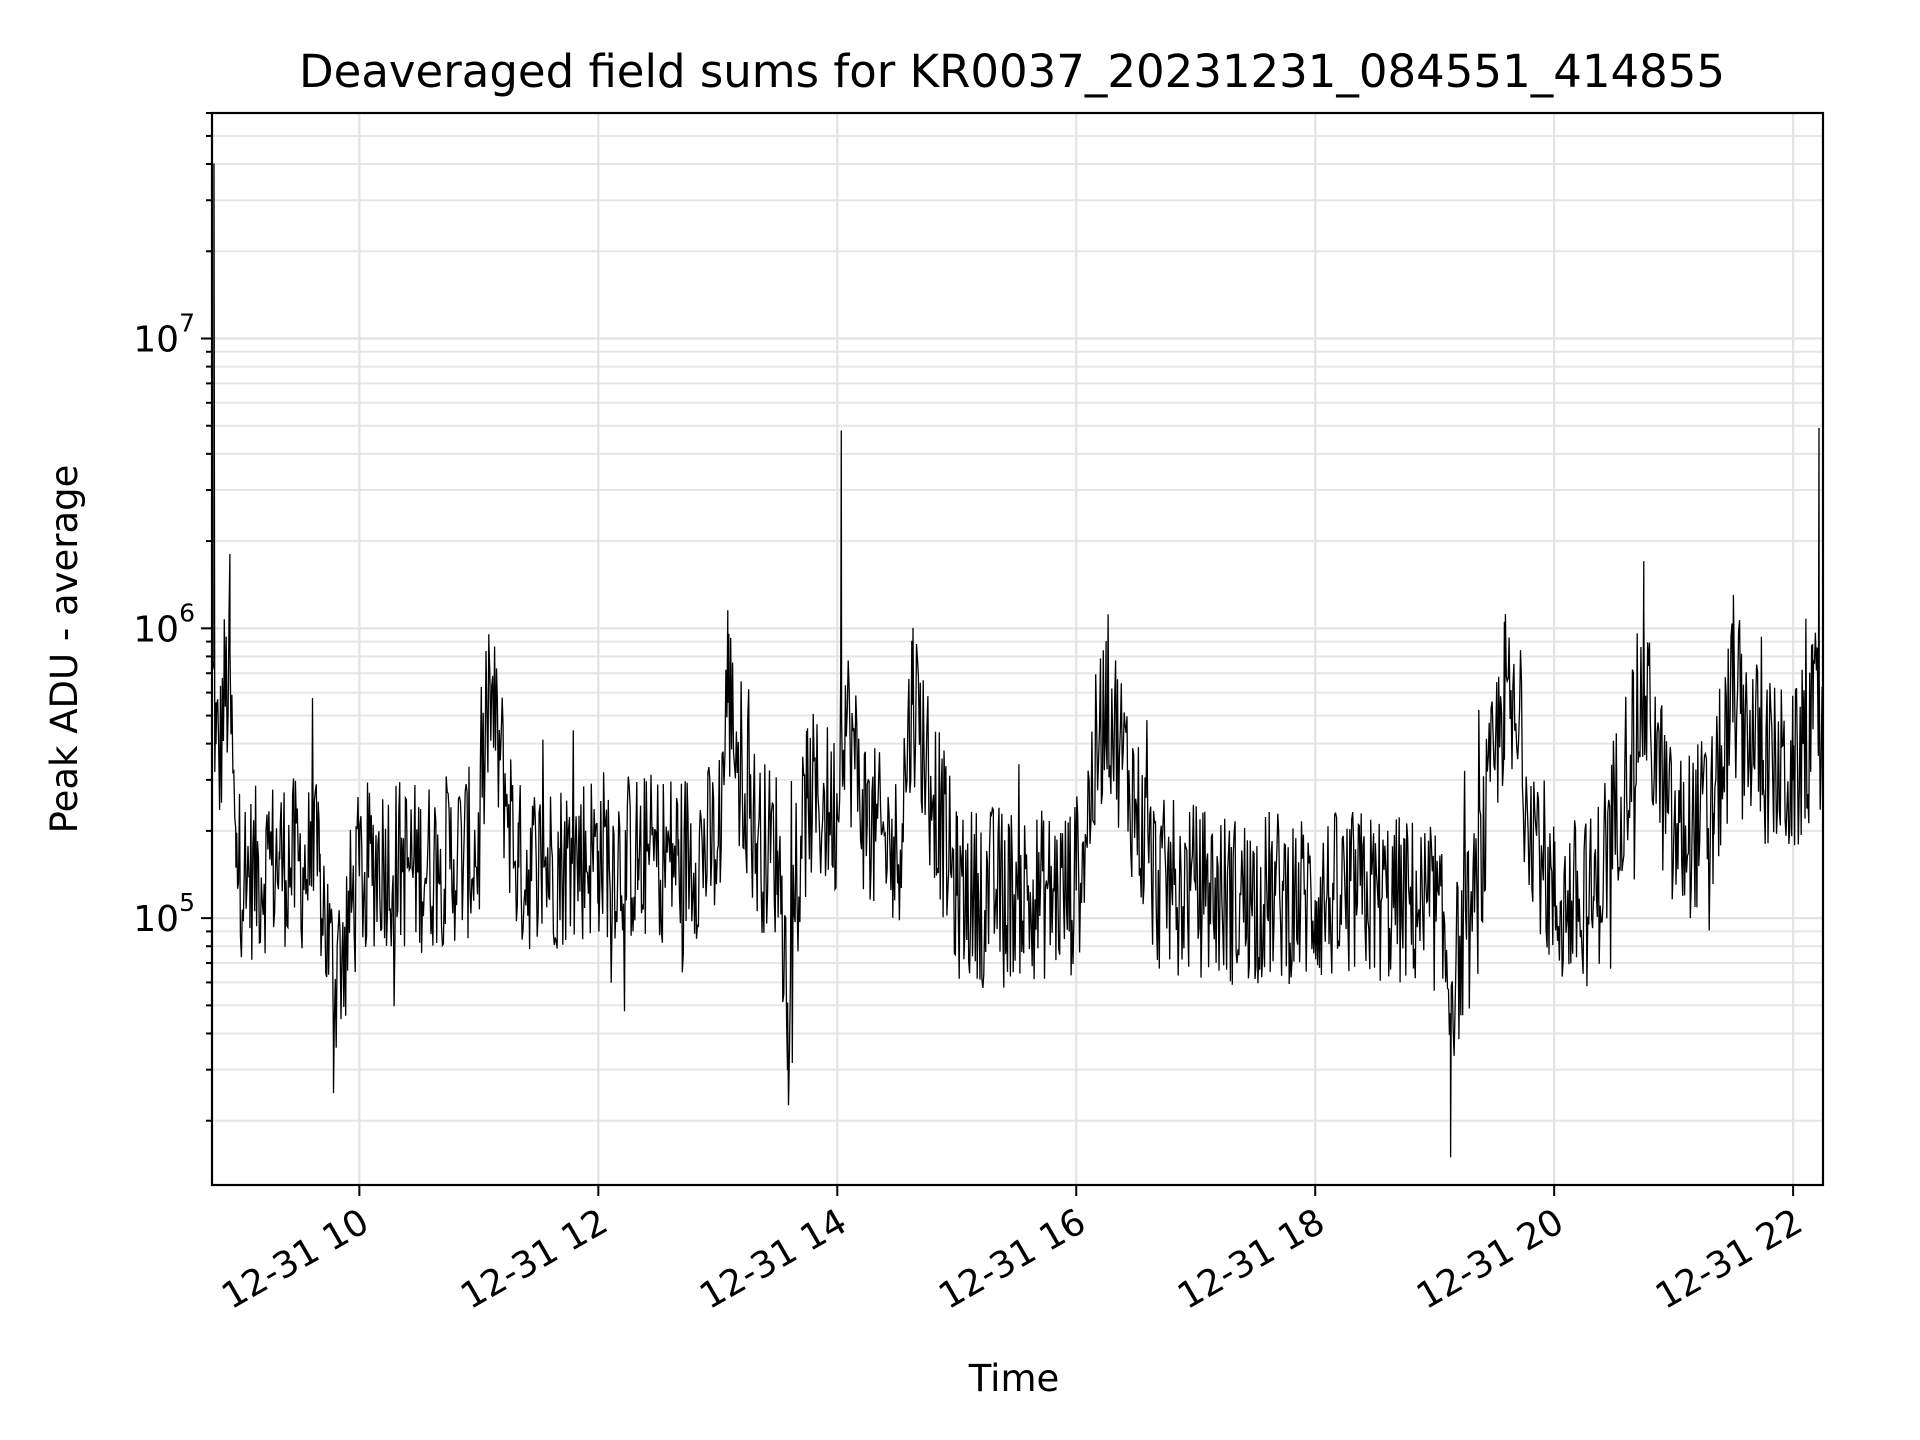 The width and height of the screenshot is (1920, 1440). Describe the element at coordinates (187, 612) in the screenshot. I see `y-tick-exponent: 6` at that location.